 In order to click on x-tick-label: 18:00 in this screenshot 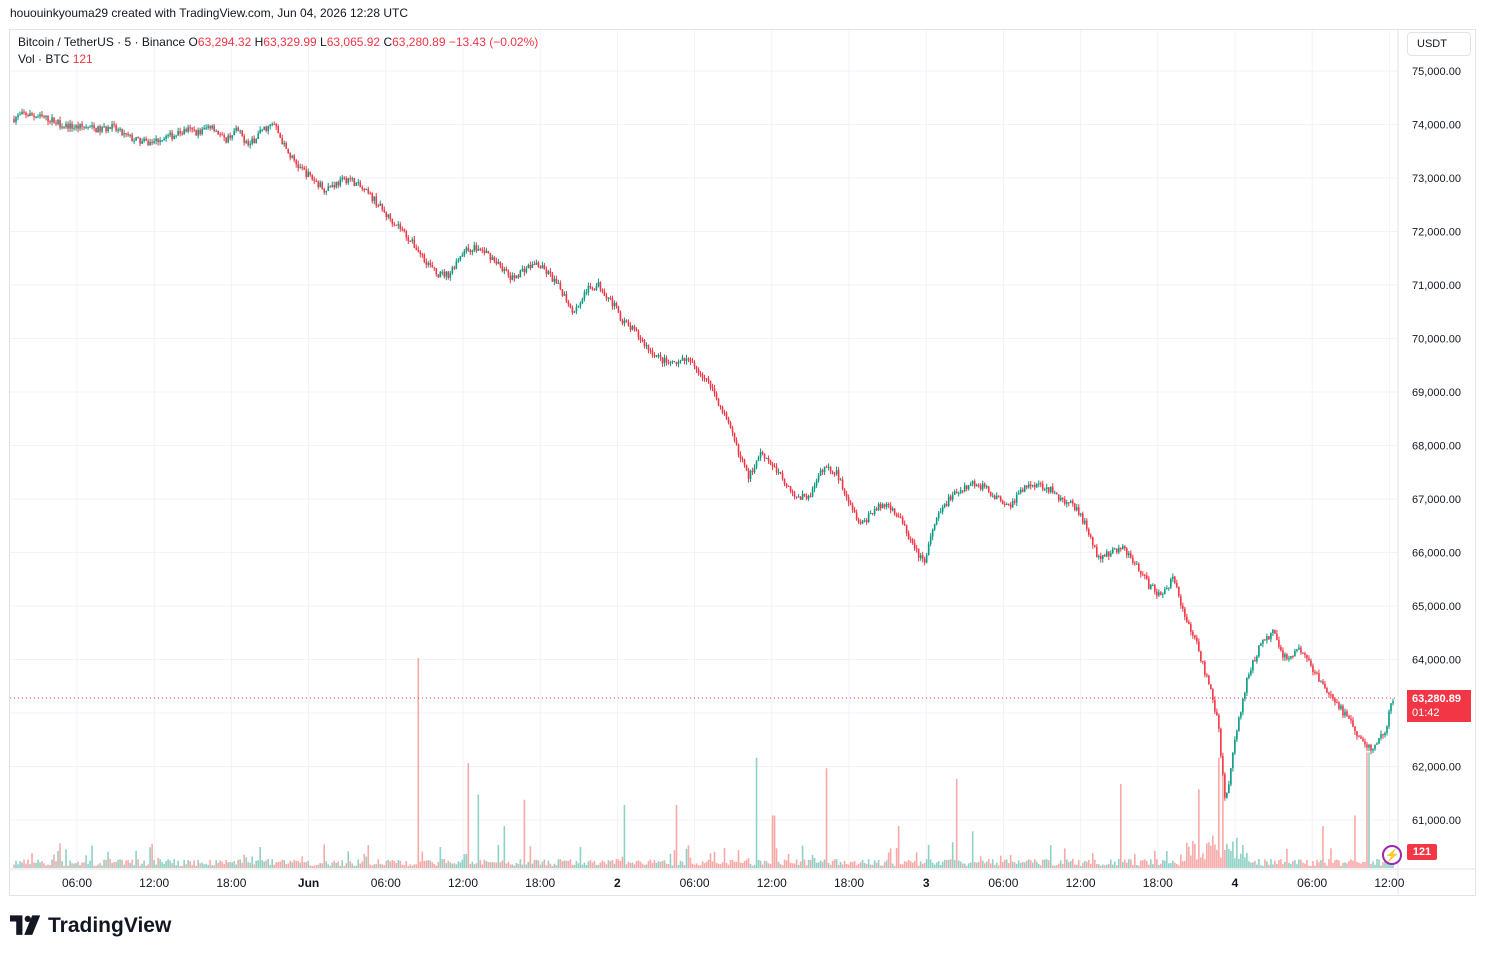, I will do `click(1158, 883)`.